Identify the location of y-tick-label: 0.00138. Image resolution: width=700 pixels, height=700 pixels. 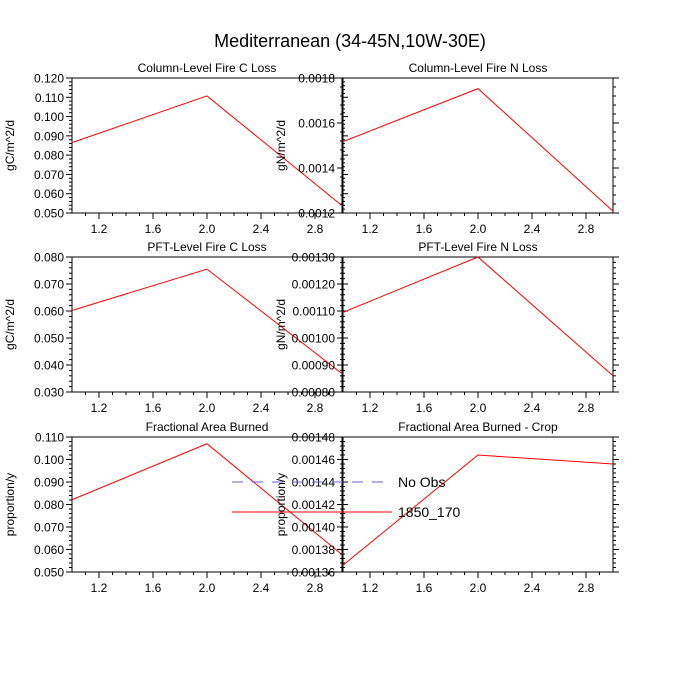
(314, 550).